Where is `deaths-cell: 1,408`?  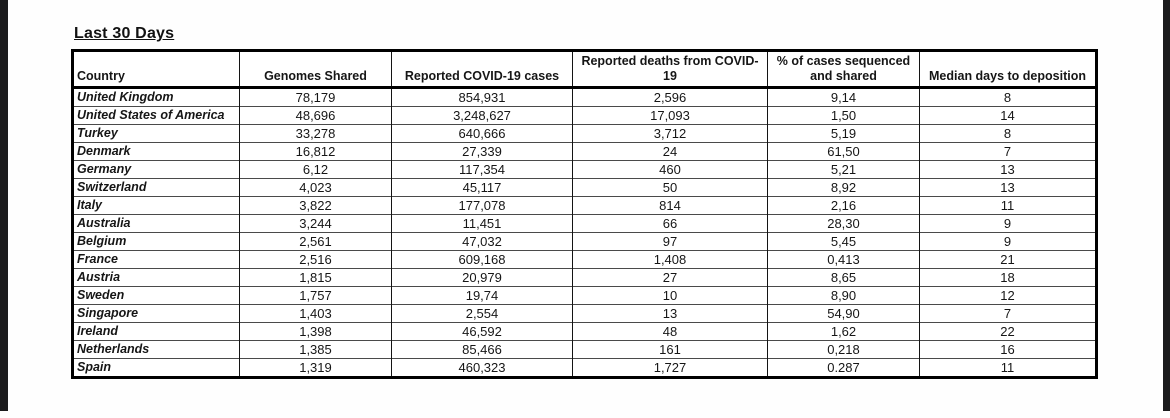 deaths-cell: 1,408 is located at coordinates (670, 259).